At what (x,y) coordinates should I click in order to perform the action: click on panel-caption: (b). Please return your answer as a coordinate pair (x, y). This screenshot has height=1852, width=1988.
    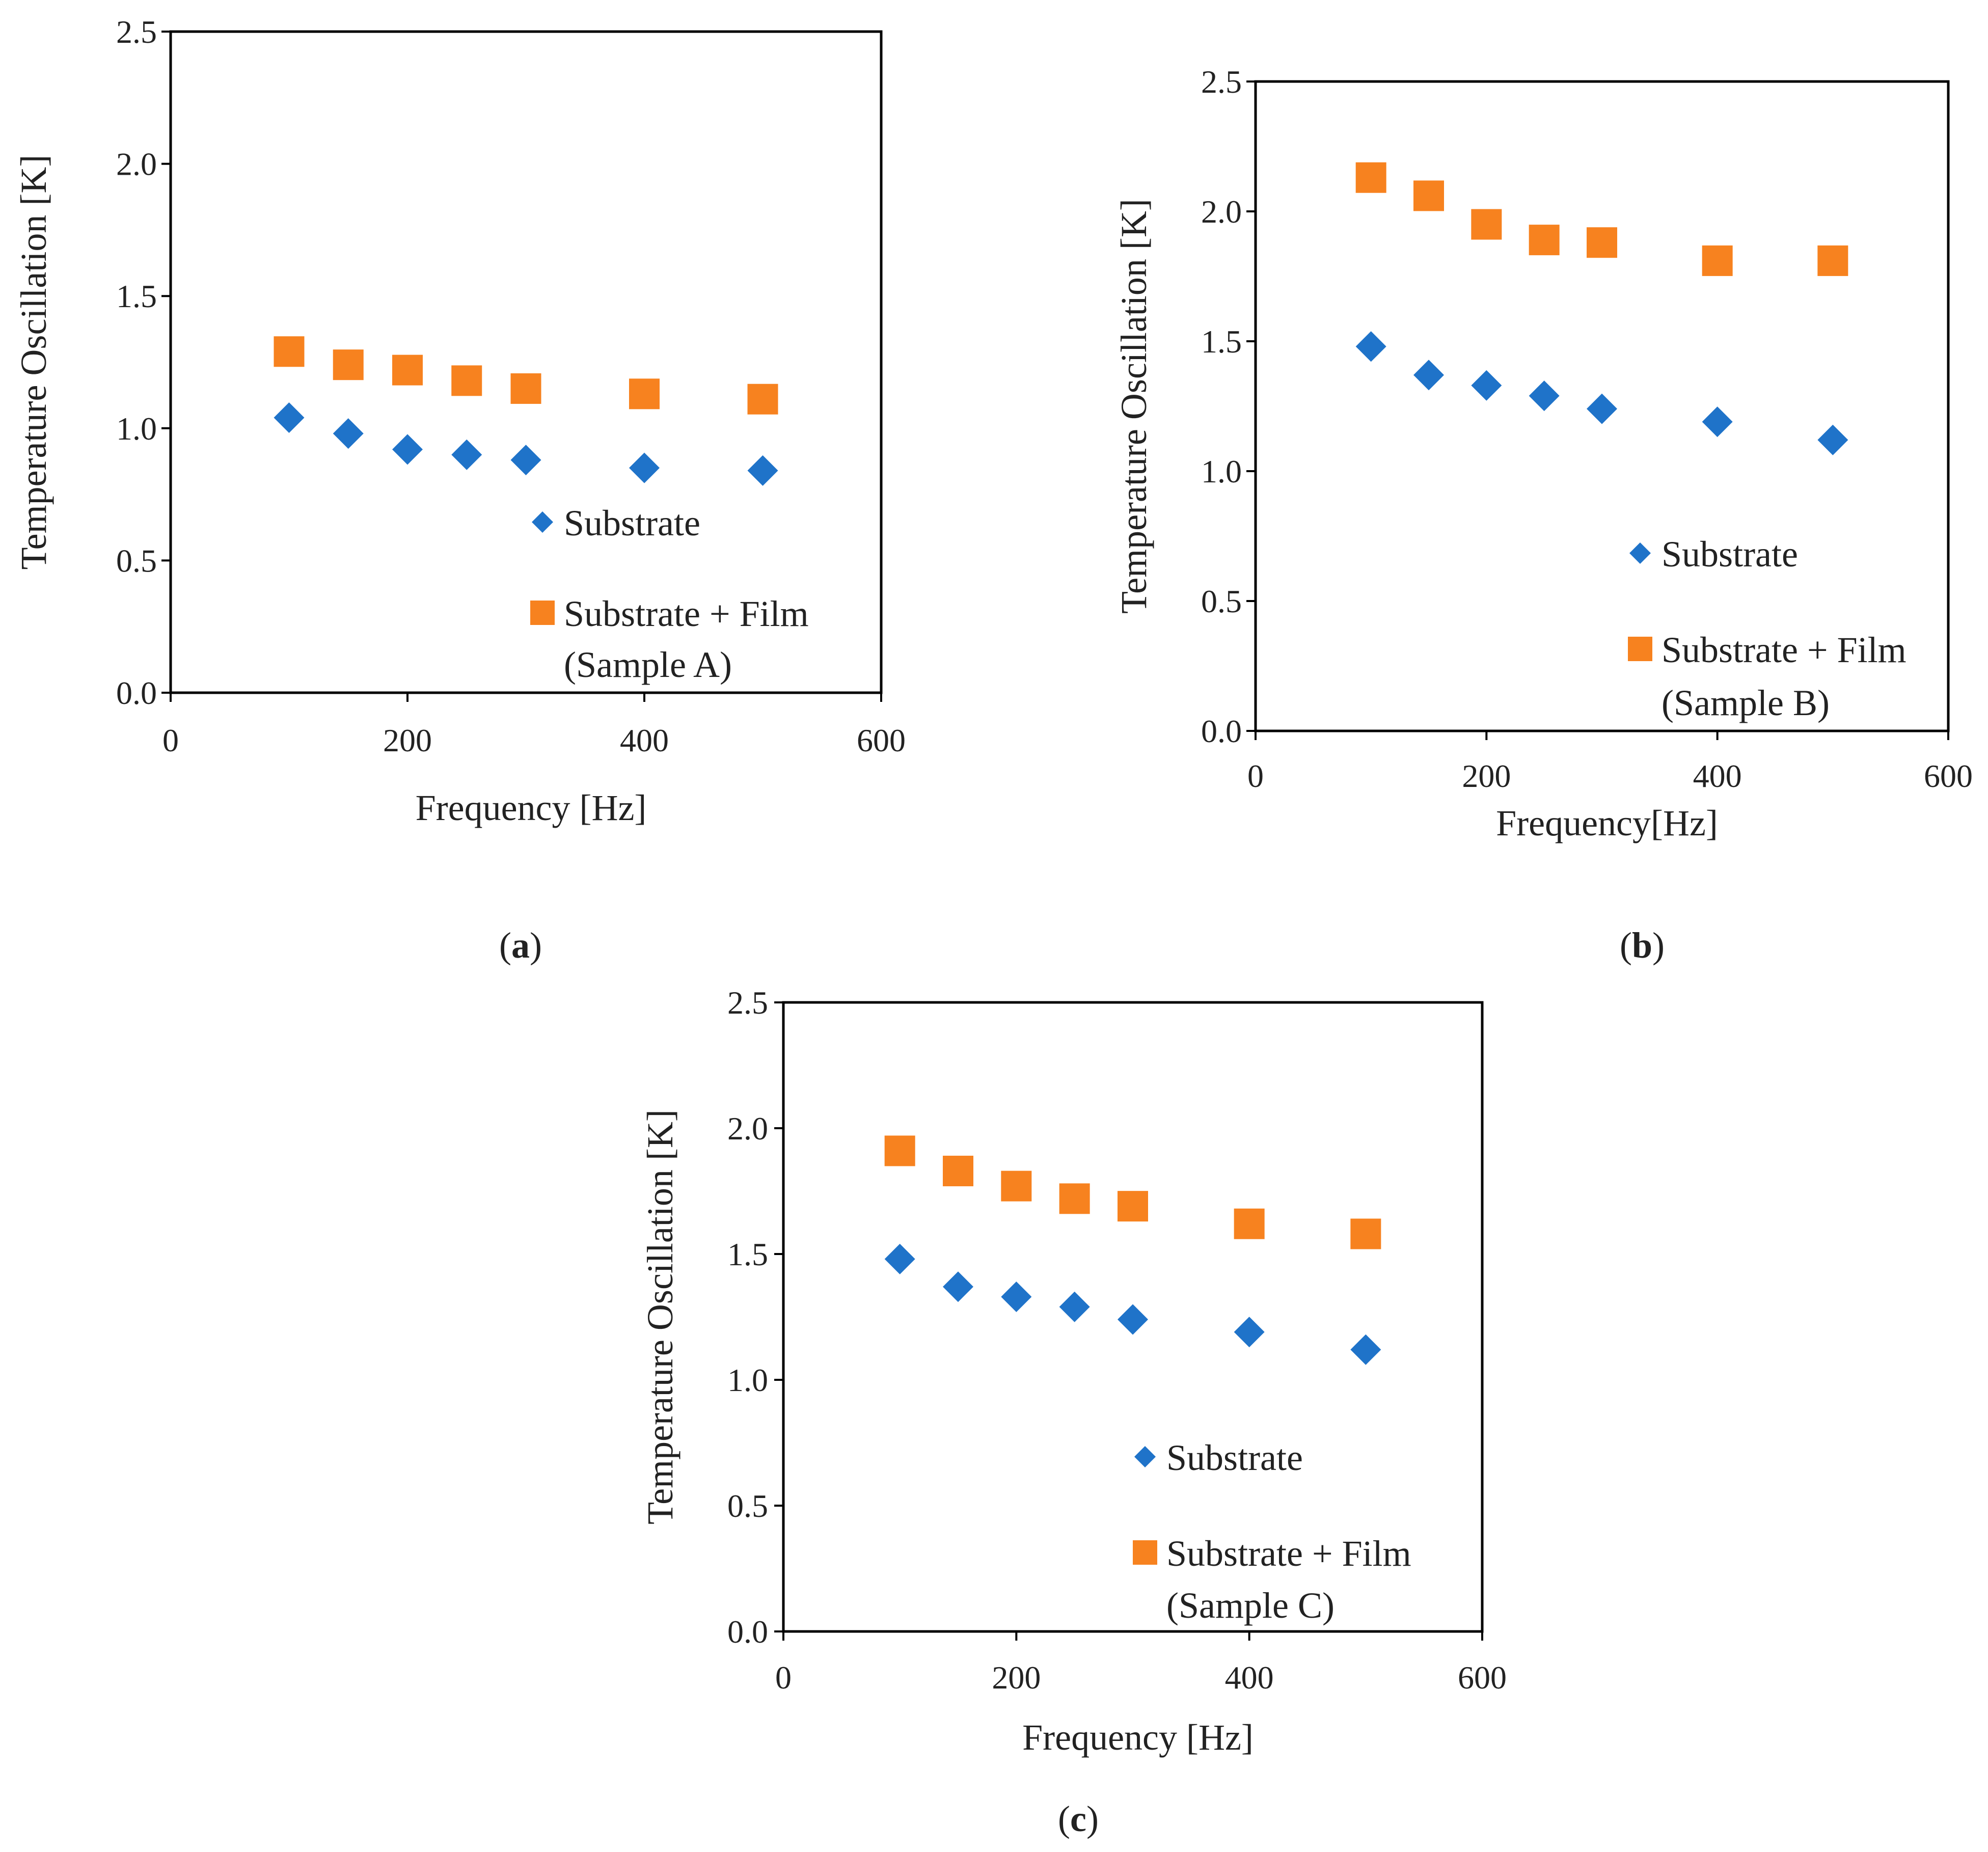
    Looking at the image, I should click on (1642, 945).